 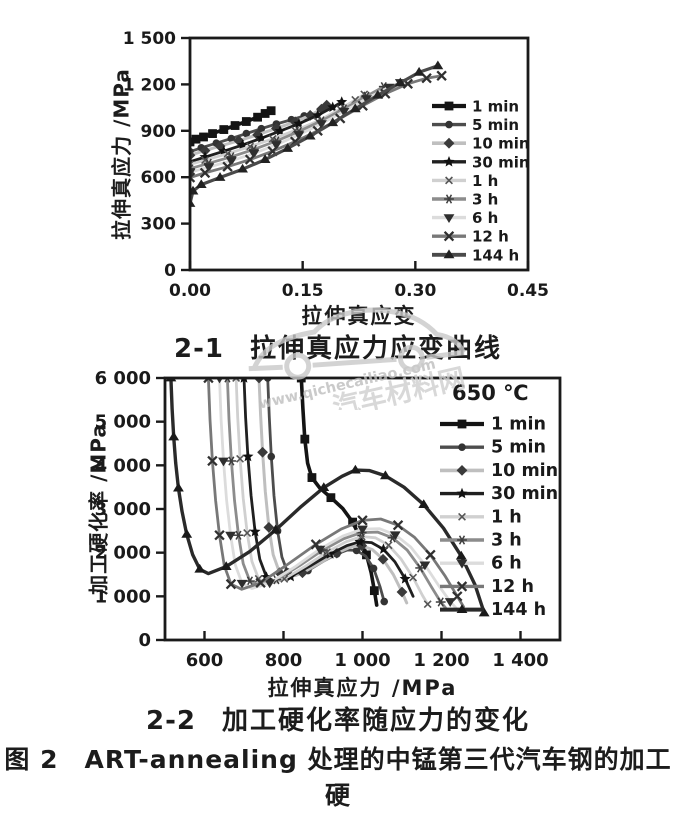 What do you see at coordinates (159, 225) in the screenshot?
I see `y-tick-label: 300` at bounding box center [159, 225].